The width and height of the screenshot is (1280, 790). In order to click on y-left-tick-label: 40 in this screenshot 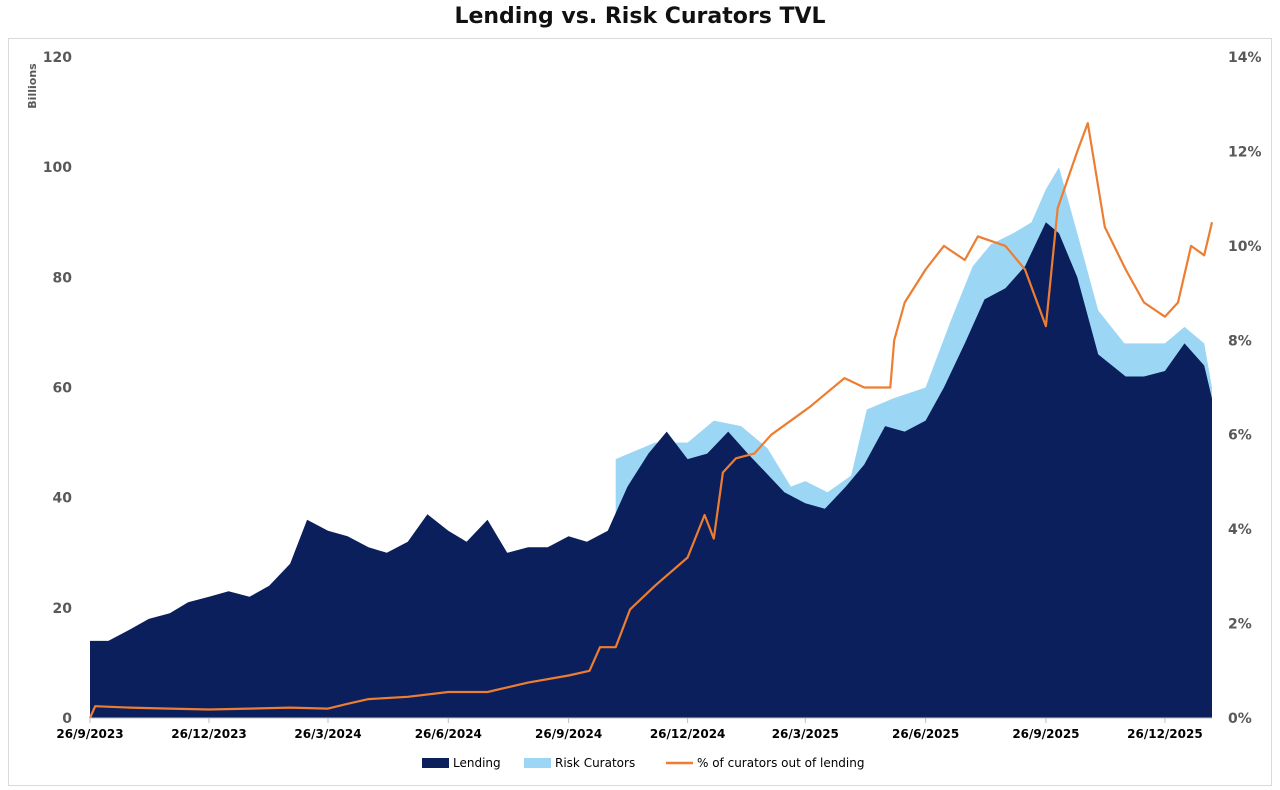, I will do `click(63, 499)`.